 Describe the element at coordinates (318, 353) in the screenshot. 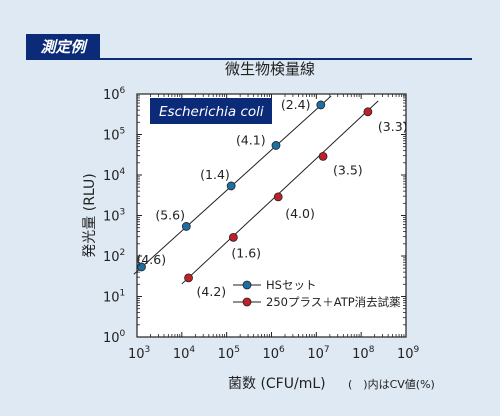

I see `x-tick-label: 107` at that location.